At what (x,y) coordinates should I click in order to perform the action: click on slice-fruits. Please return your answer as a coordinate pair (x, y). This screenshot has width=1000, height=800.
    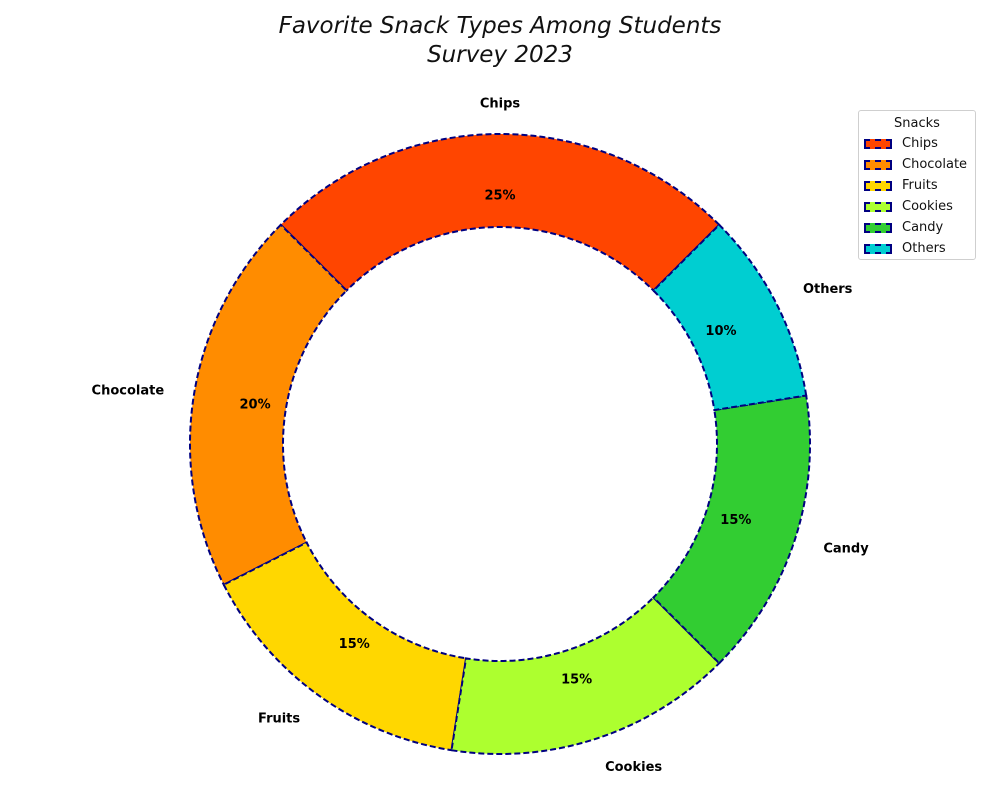
    Looking at the image, I should click on (345, 646).